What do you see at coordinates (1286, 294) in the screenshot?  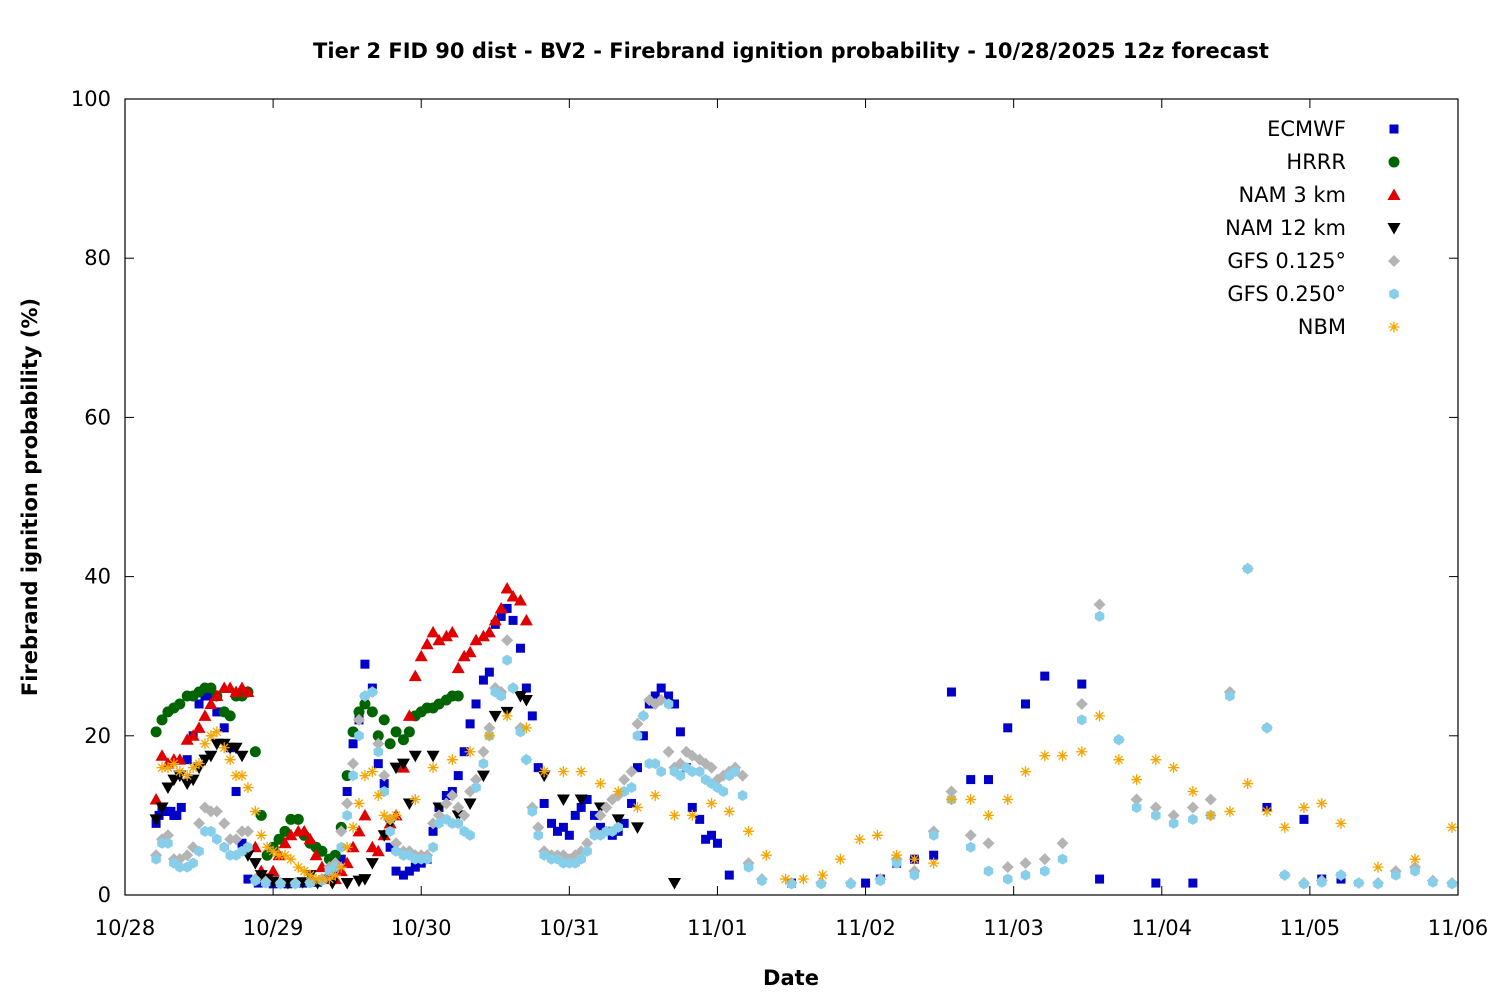 I see `legend-label-gfs-0-250: GFS 0.250°` at bounding box center [1286, 294].